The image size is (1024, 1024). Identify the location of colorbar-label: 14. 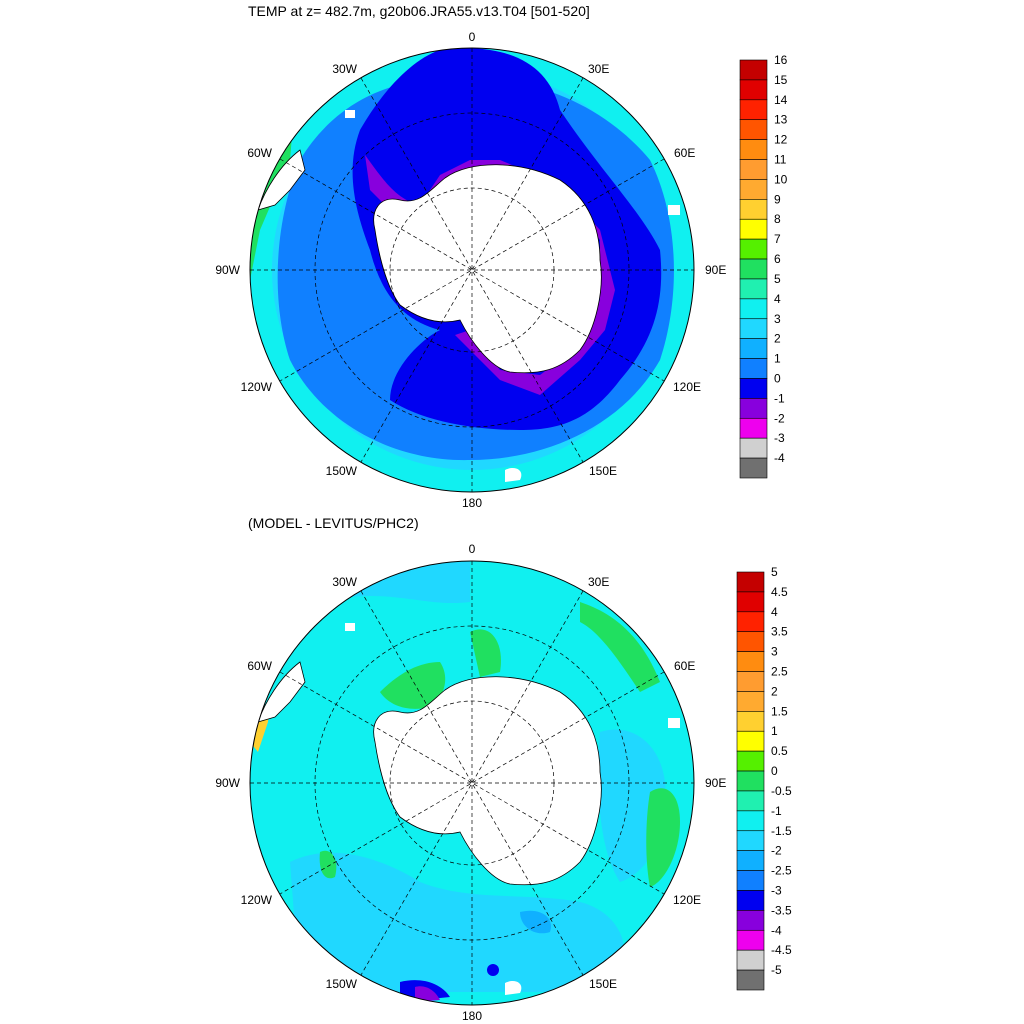
(781, 100).